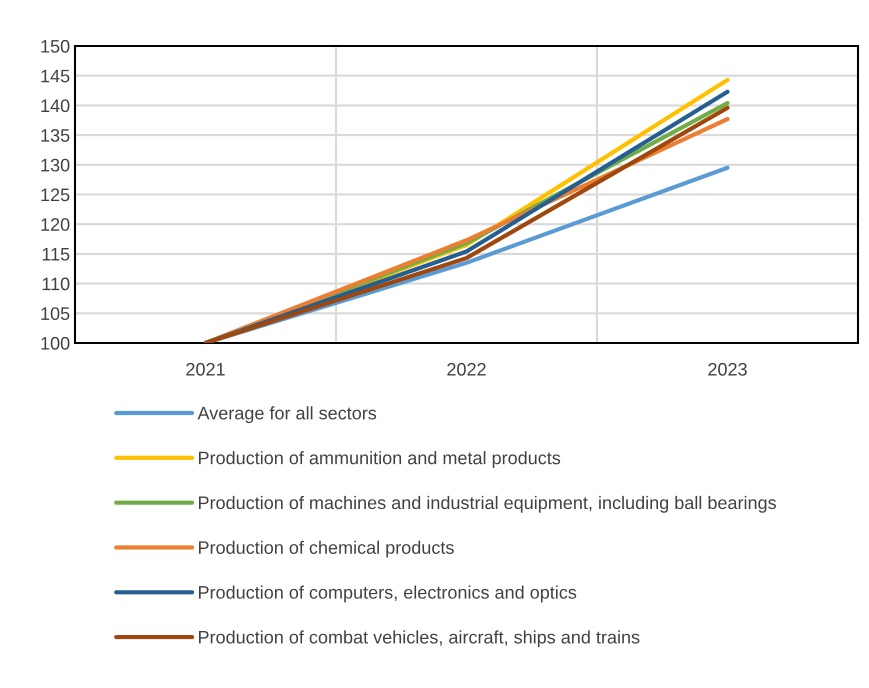 The image size is (869, 688). What do you see at coordinates (56, 284) in the screenshot?
I see `y-tick-label: 110` at bounding box center [56, 284].